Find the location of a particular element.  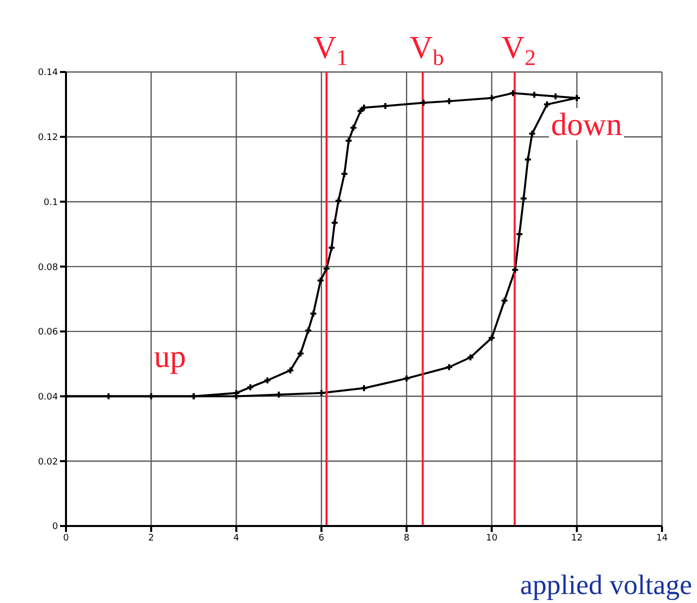

y-tick-label: 0.1 is located at coordinates (51, 203).